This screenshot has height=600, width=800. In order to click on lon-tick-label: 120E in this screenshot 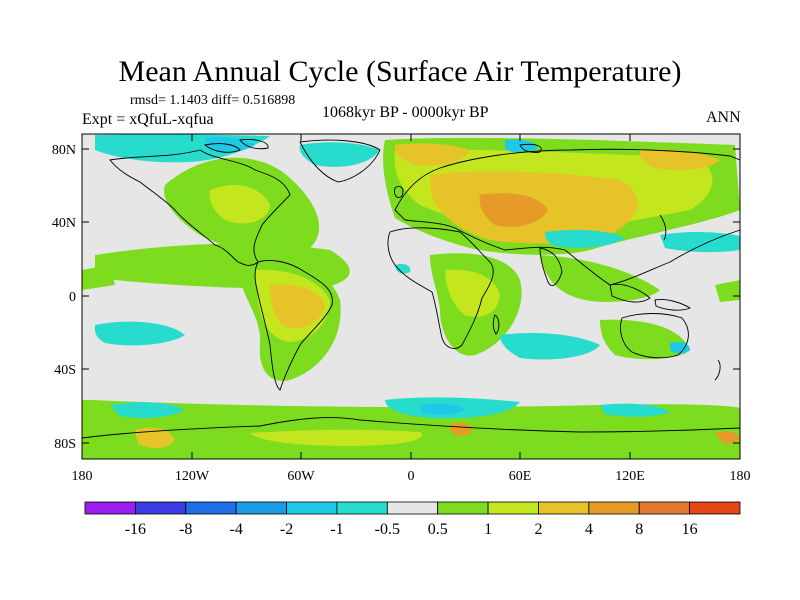, I will do `click(630, 476)`.